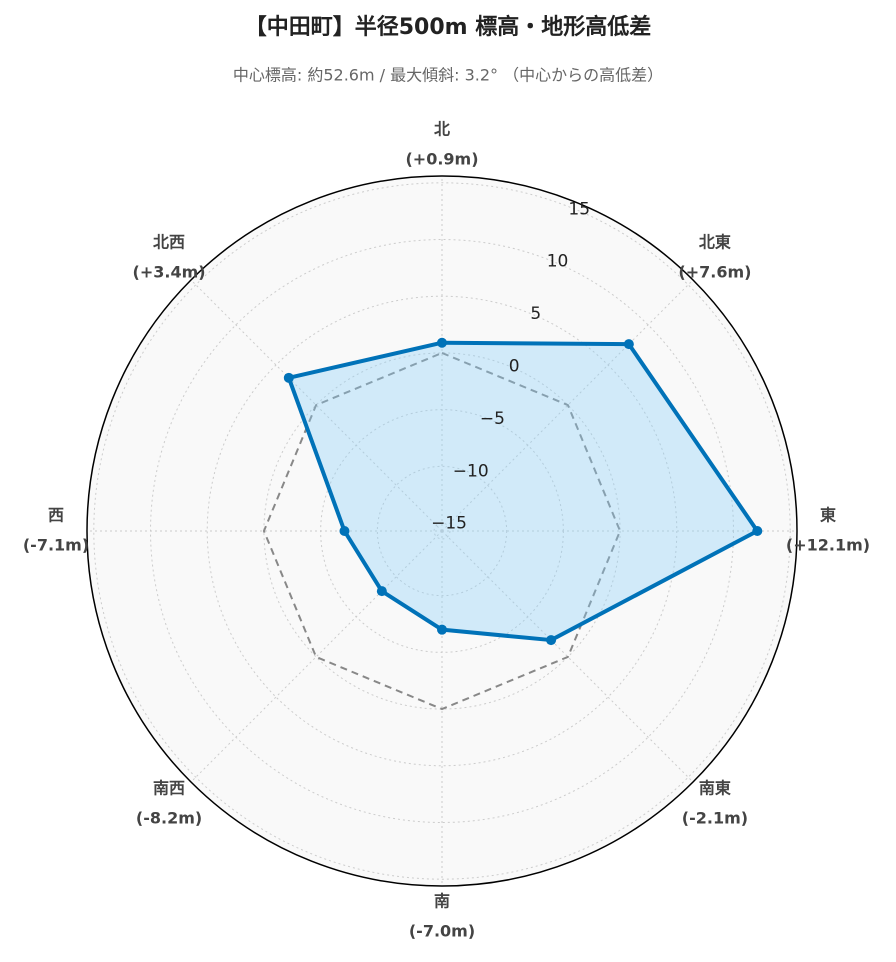 The width and height of the screenshot is (896, 962). I want to click on r-tick-label: 5, so click(535, 314).